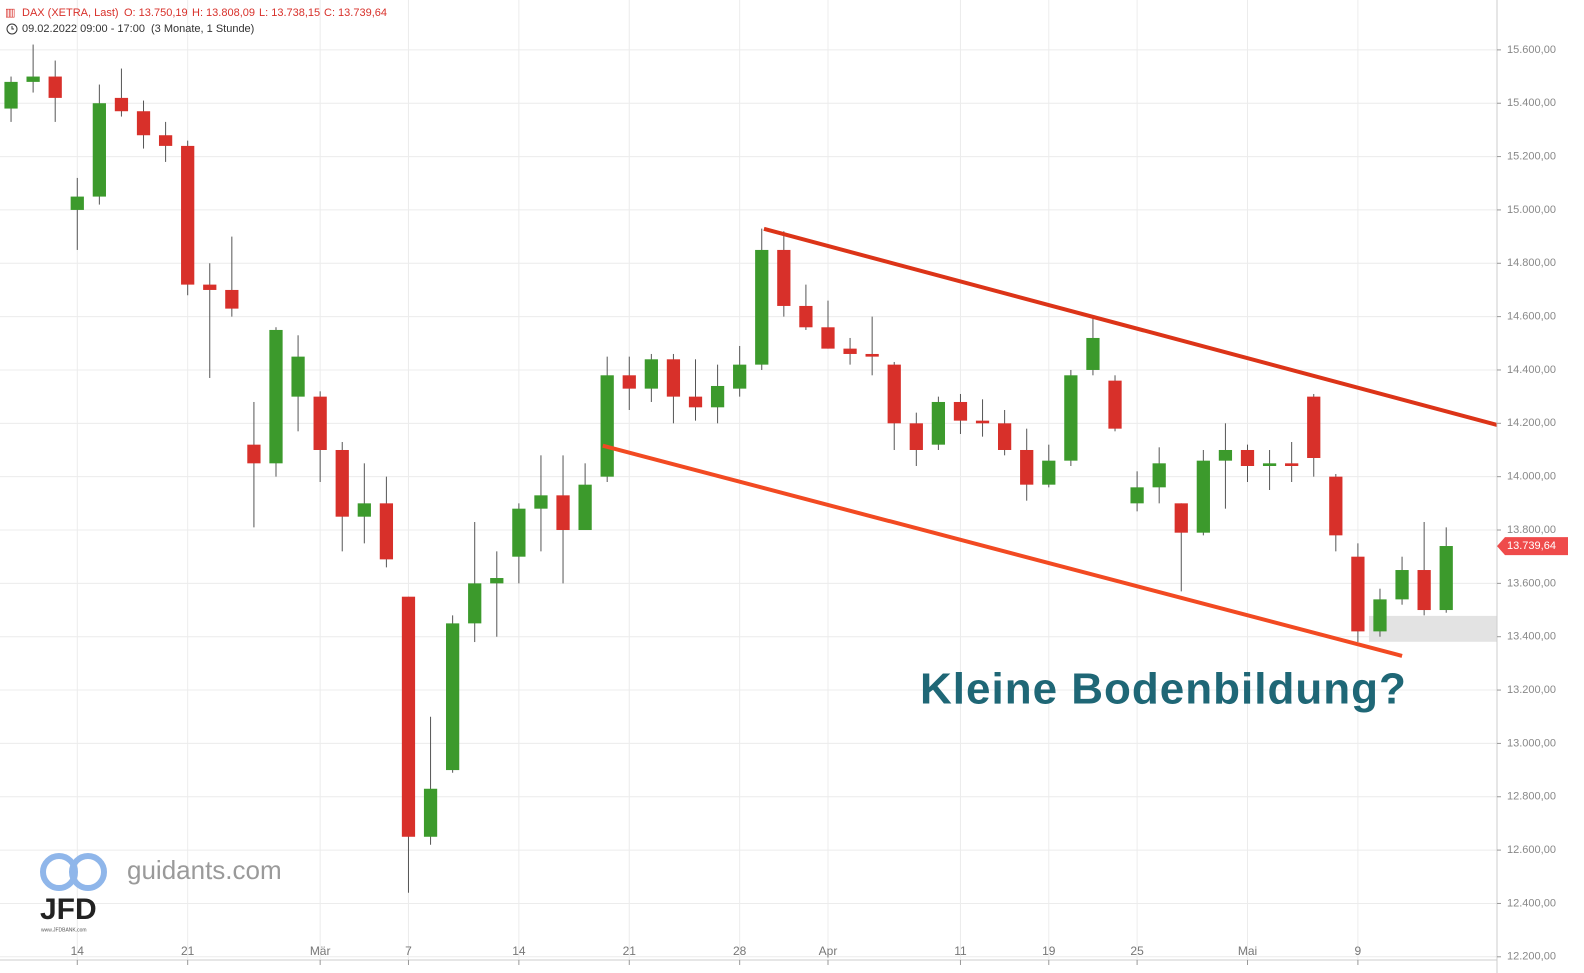 The height and width of the screenshot is (973, 1584). What do you see at coordinates (64, 930) in the screenshot?
I see `logo-url: www.JFDBANK.com` at bounding box center [64, 930].